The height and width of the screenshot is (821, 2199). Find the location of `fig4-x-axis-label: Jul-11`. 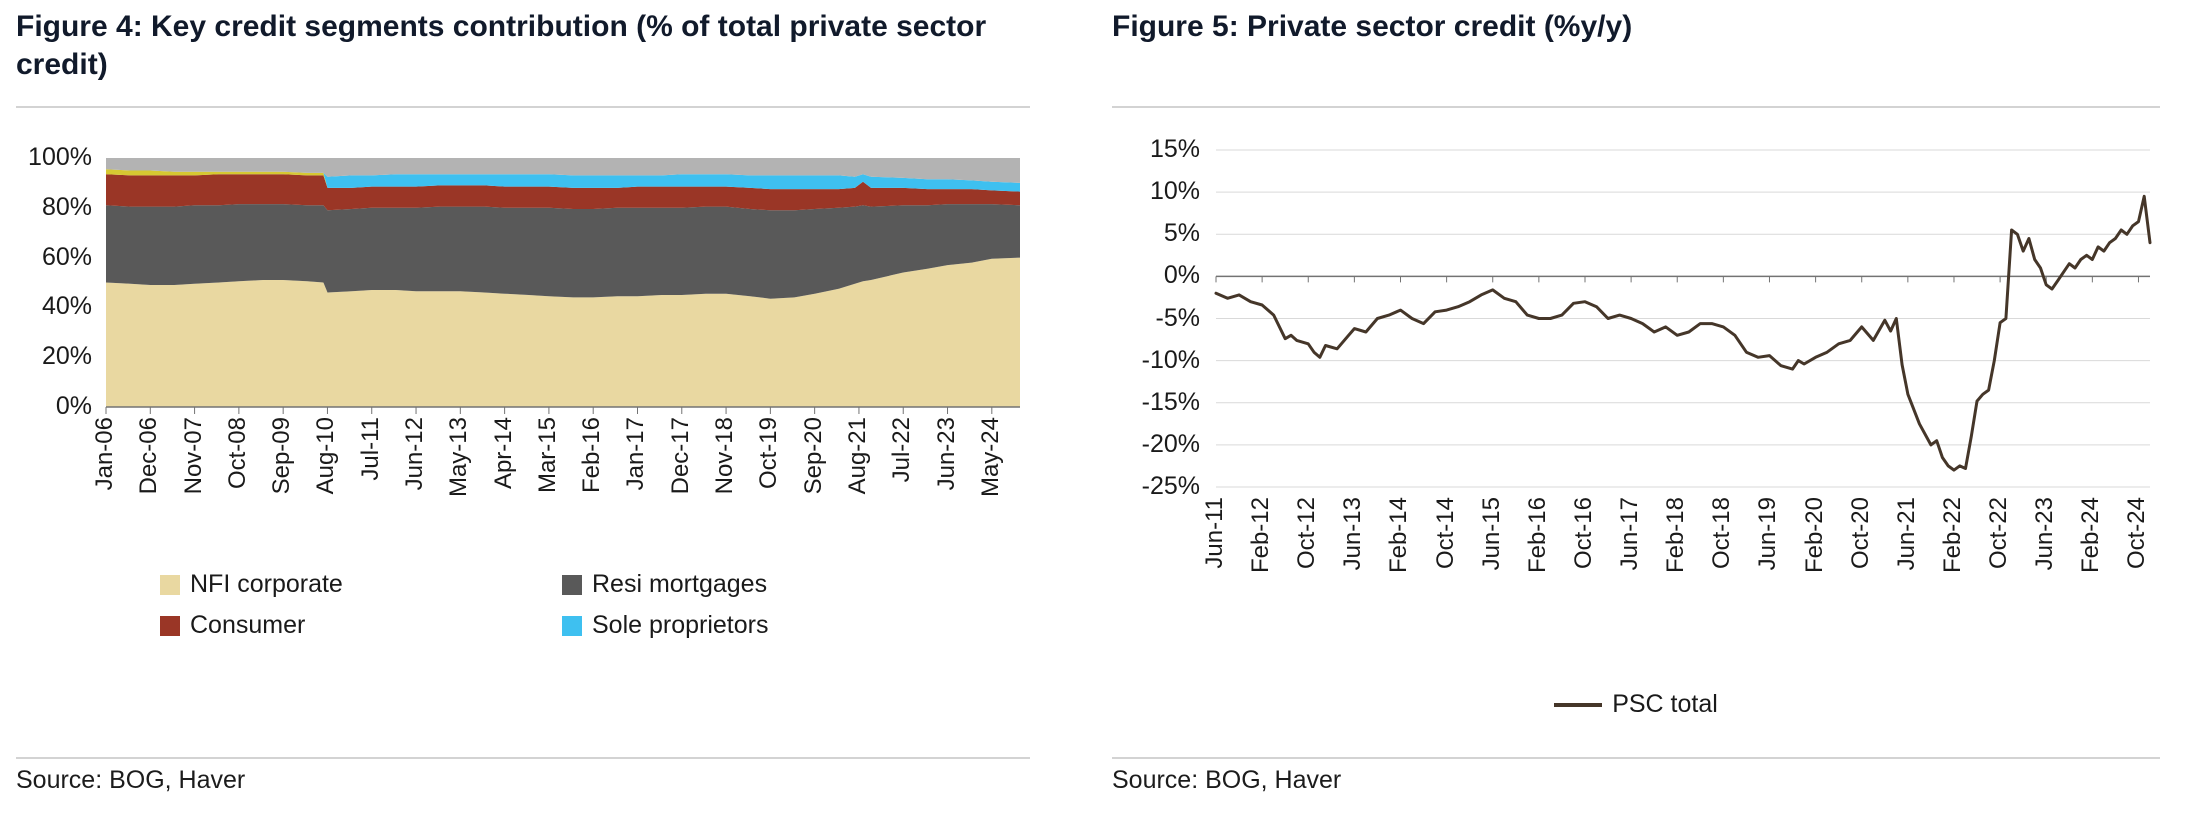

fig4-x-axis-label: Jul-11 is located at coordinates (370, 449).